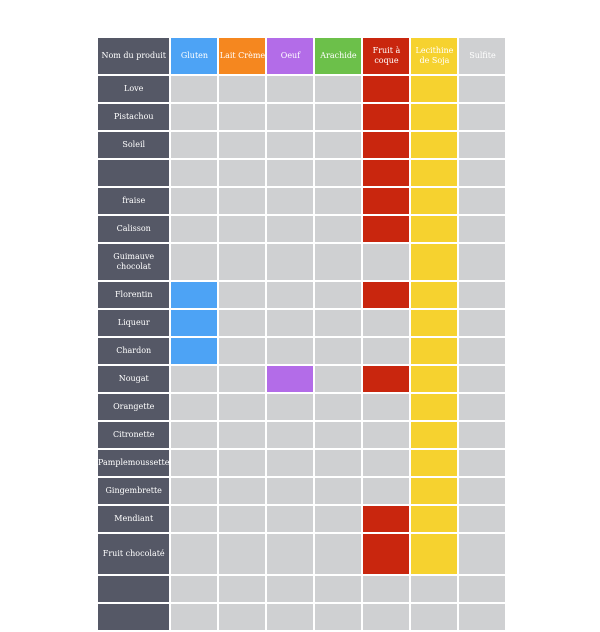 The image size is (600, 632). What do you see at coordinates (434, 589) in the screenshot?
I see `allergen-cell-soy` at bounding box center [434, 589].